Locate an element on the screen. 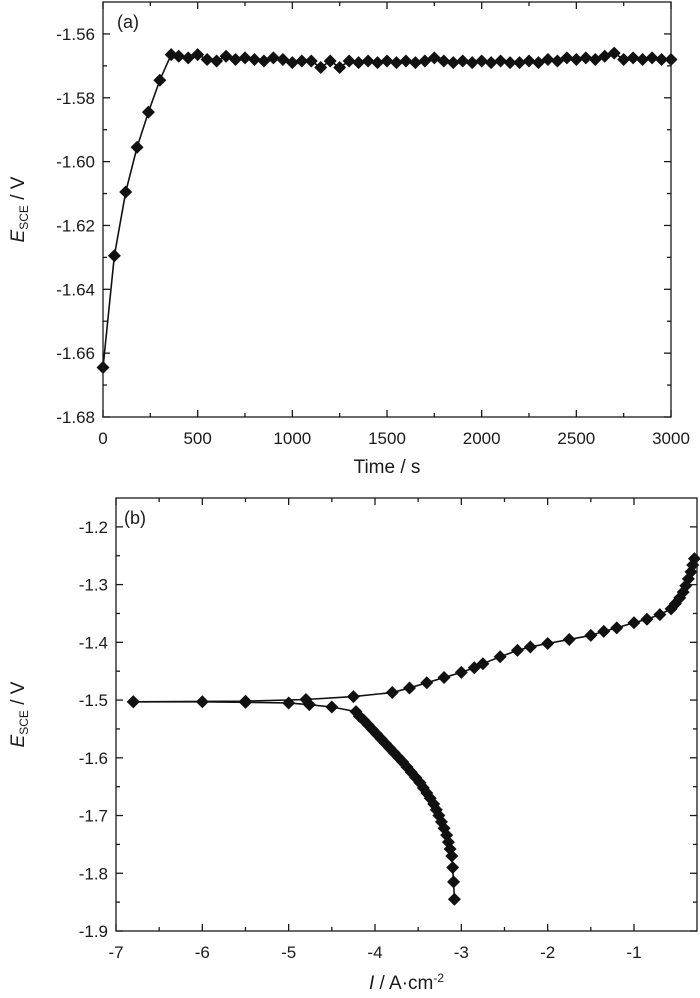  x-axis-title-unit: / A·cm is located at coordinates (403, 983).